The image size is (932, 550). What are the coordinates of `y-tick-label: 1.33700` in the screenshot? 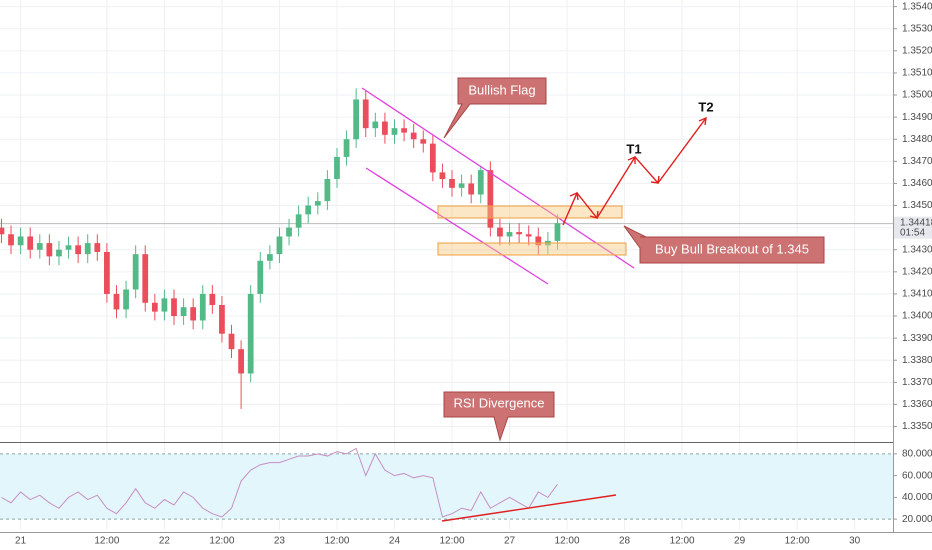 It's located at (917, 382).